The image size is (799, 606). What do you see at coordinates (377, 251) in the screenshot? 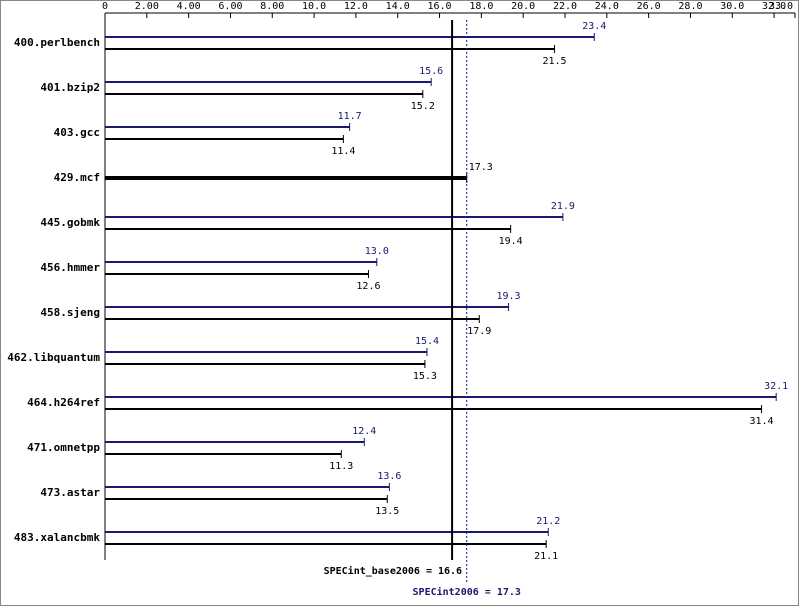
I see `peak-value-label: 13.0` at bounding box center [377, 251].